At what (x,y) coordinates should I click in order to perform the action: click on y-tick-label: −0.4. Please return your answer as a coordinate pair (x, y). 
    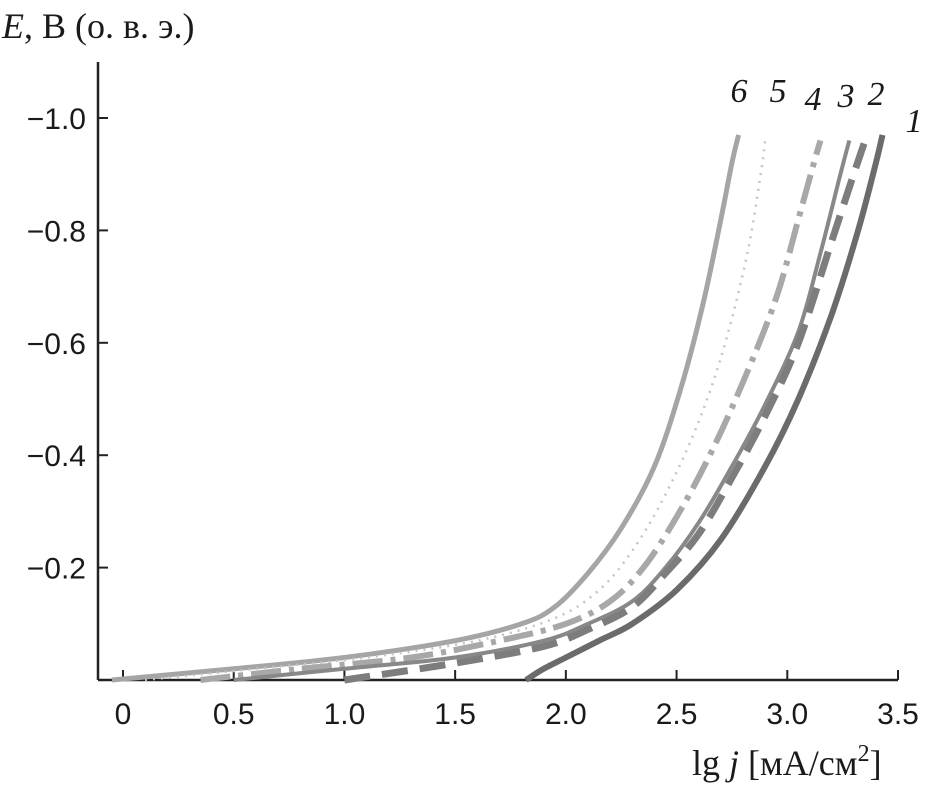
    Looking at the image, I should click on (56, 456).